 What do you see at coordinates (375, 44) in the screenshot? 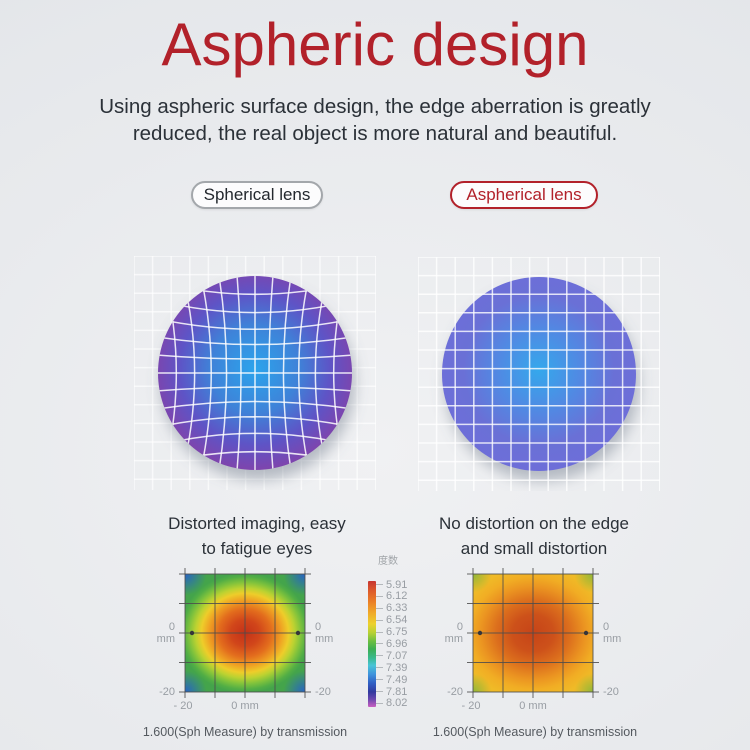
I see `page-title: Aspheric design` at bounding box center [375, 44].